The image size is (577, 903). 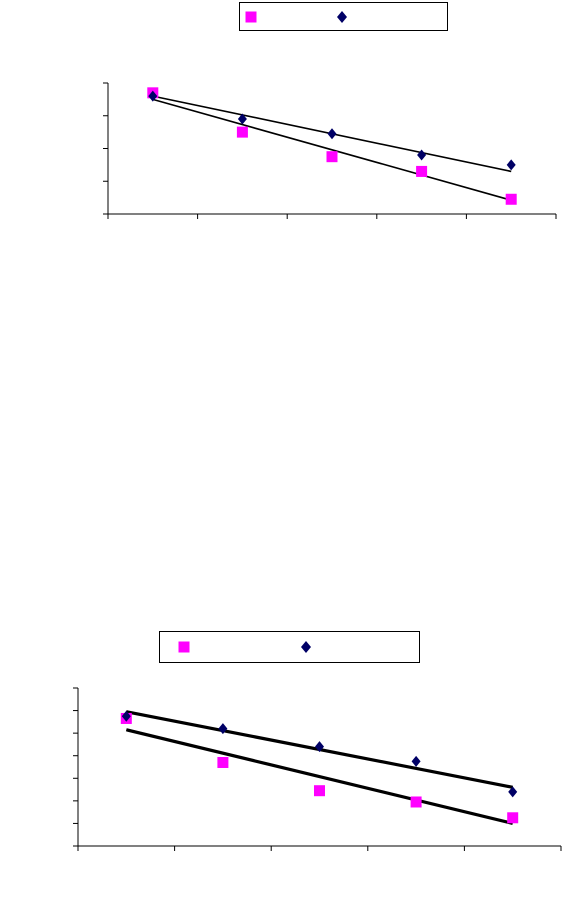 I want to click on plot-area, so click(x=330, y=150).